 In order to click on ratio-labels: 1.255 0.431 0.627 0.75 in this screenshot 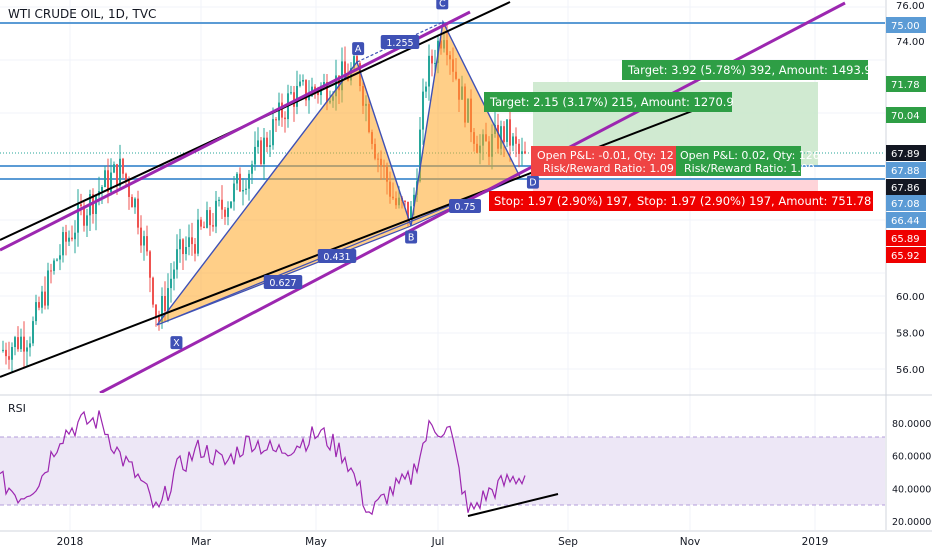, I will do `click(372, 162)`.